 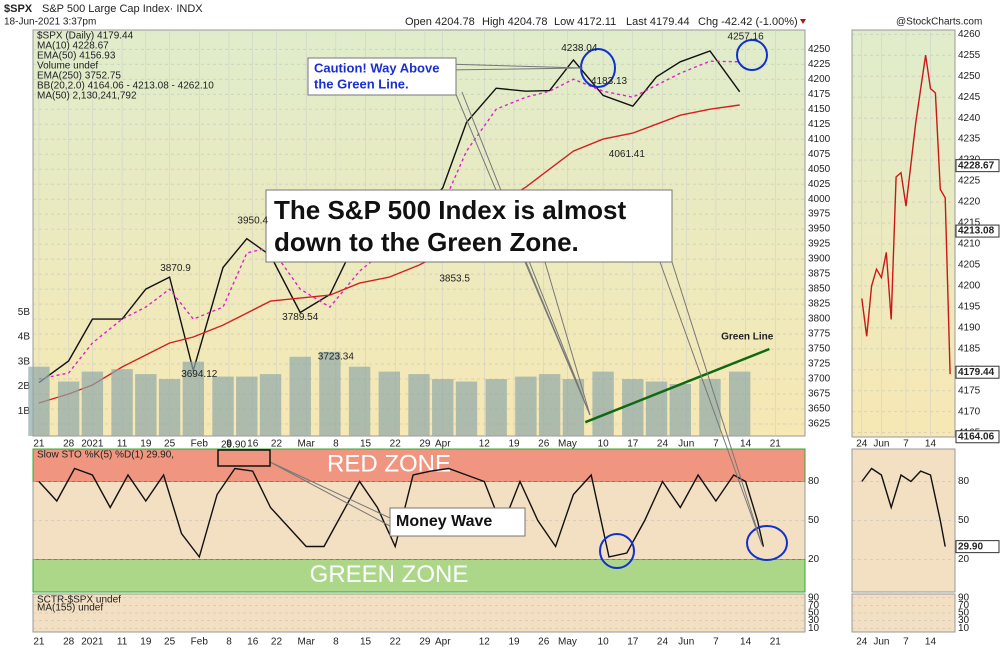 What do you see at coordinates (969, 139) in the screenshot?
I see `y-tick-label: 4235` at bounding box center [969, 139].